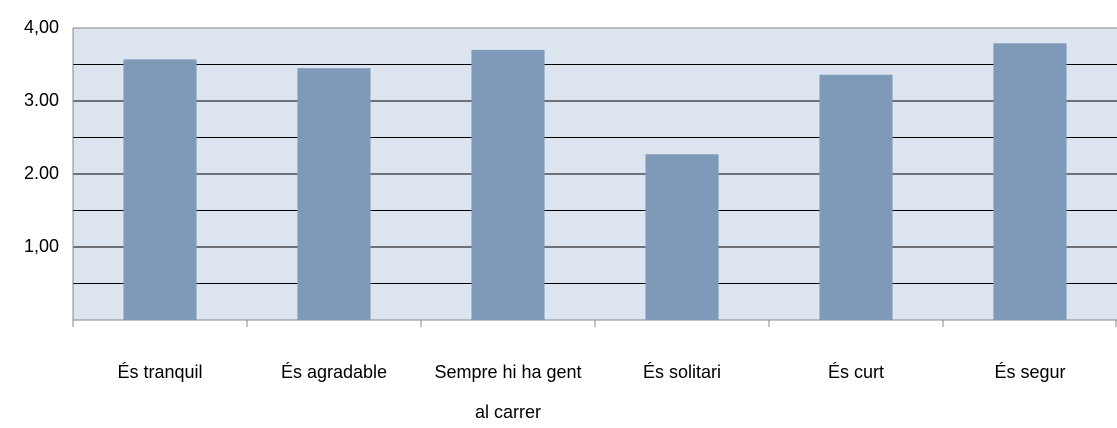  Describe the element at coordinates (160, 372) in the screenshot. I see `x-tick-label: És tranquil` at that location.